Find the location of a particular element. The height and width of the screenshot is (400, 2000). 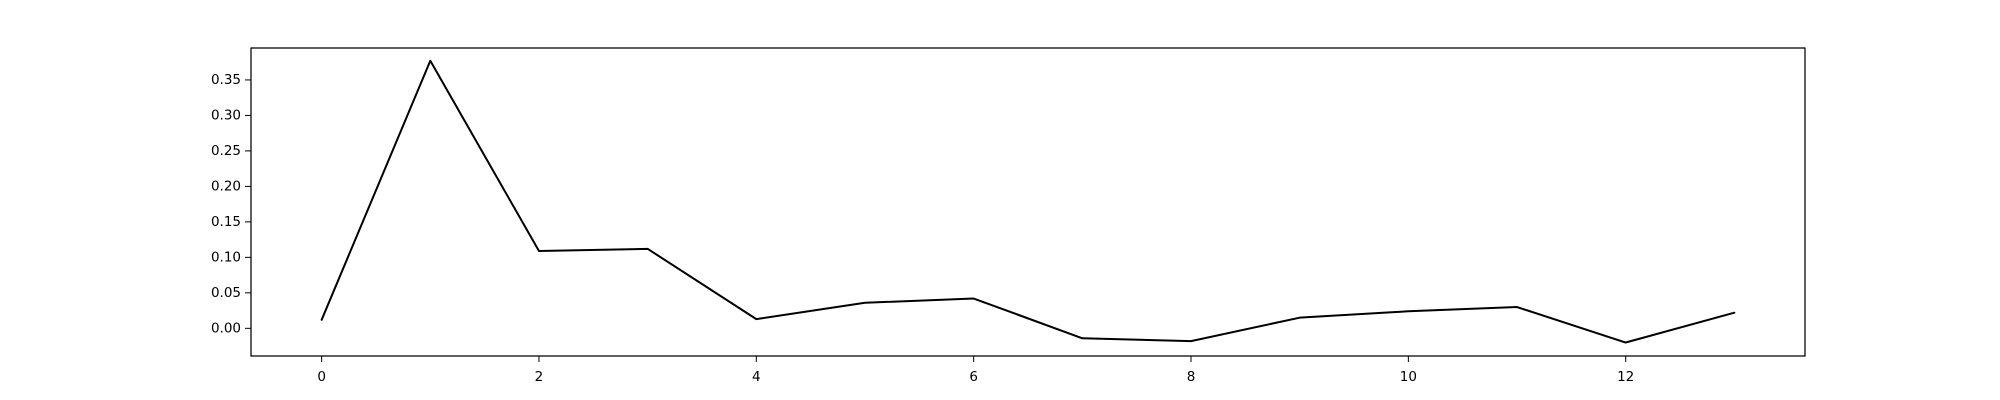

y-tick-label: 0.05 is located at coordinates (226, 293).